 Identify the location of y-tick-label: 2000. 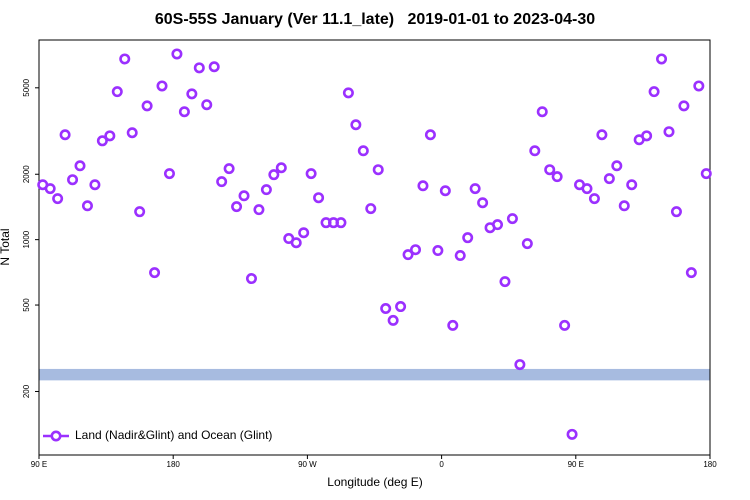
(26, 174).